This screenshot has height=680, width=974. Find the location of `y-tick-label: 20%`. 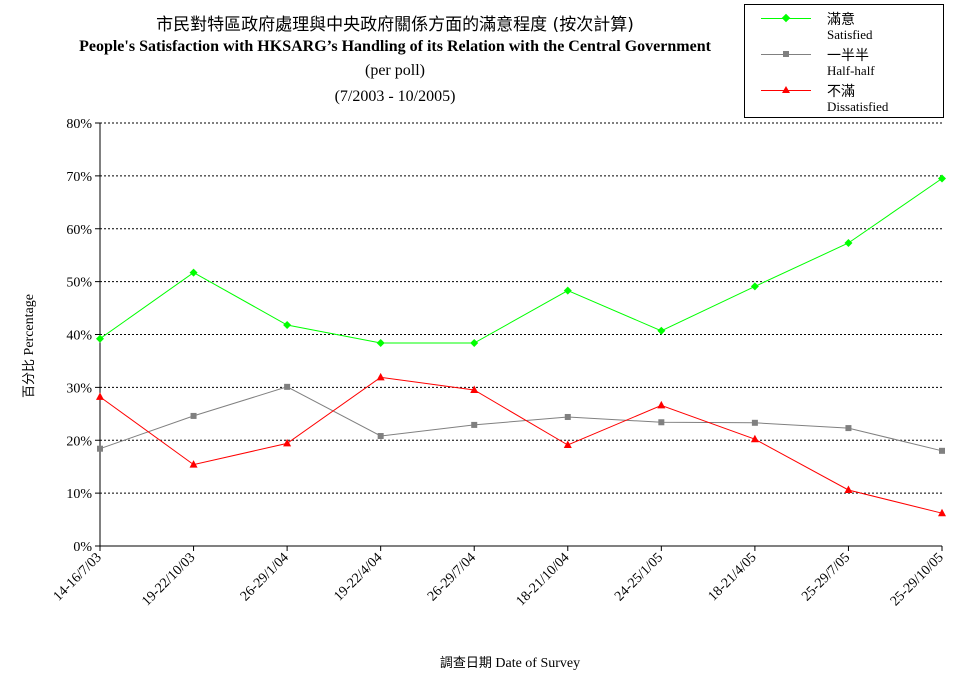

y-tick-label: 20% is located at coordinates (79, 441).